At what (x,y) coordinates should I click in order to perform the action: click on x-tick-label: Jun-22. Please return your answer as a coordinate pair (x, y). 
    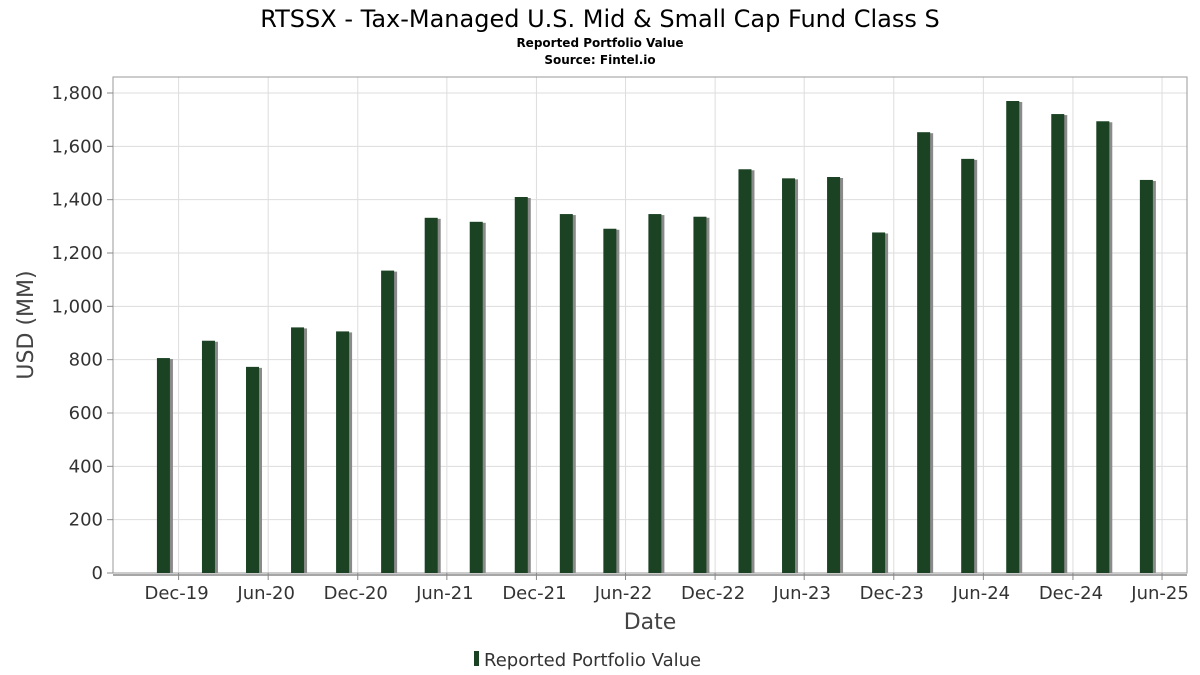
    Looking at the image, I should click on (623, 593).